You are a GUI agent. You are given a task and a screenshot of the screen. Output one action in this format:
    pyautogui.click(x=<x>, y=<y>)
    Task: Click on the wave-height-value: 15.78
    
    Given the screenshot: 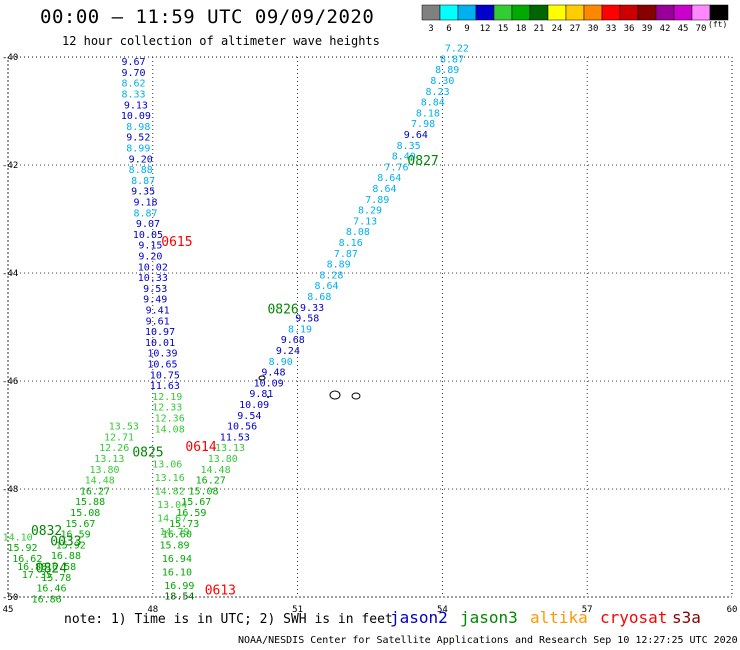 What is the action you would take?
    pyautogui.click(x=56, y=578)
    